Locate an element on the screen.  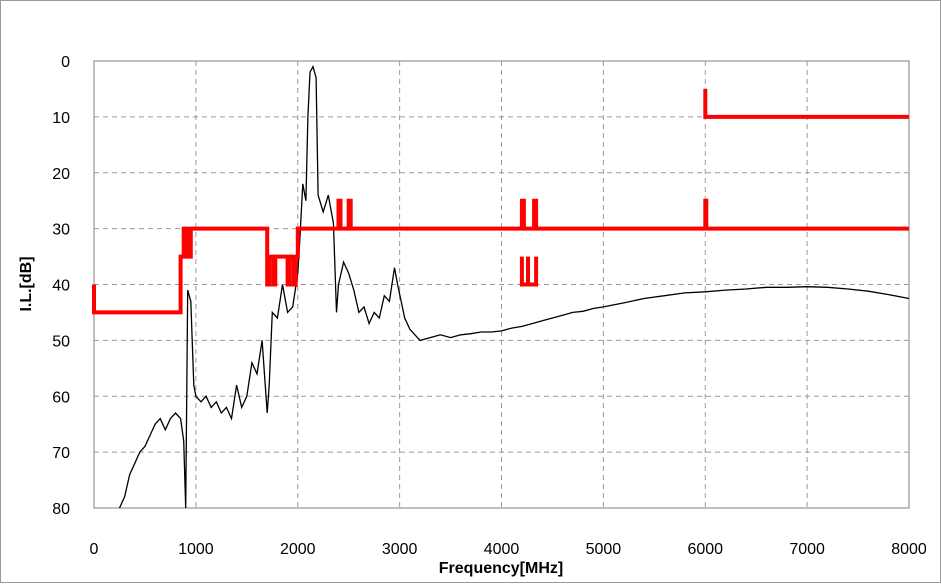
y-tick-label: 80 is located at coordinates (61, 509).